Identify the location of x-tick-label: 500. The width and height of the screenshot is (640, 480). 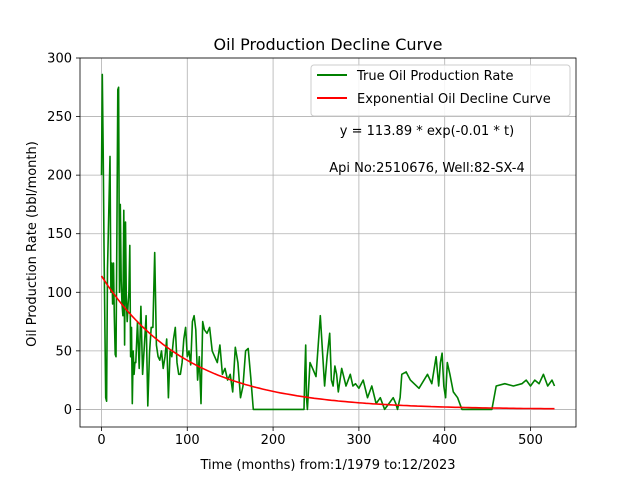
(530, 440).